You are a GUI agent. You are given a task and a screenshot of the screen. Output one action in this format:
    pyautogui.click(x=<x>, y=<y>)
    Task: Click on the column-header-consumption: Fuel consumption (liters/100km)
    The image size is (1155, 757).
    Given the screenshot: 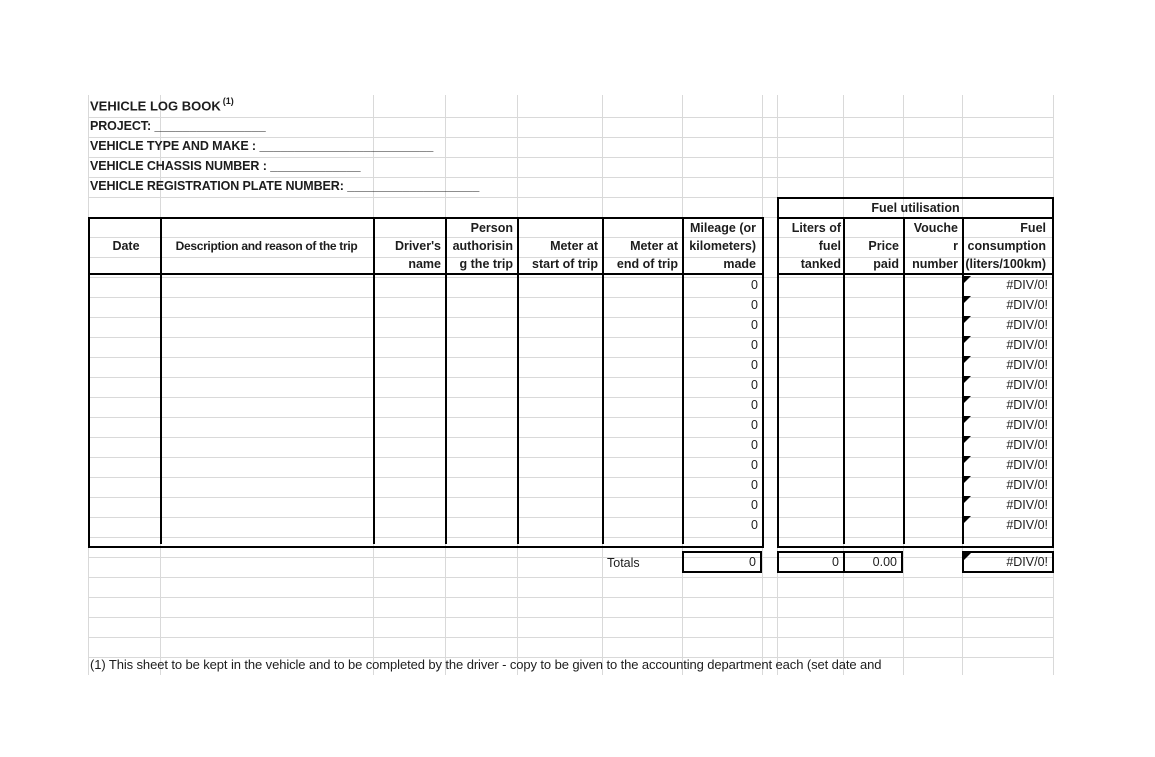 What is the action you would take?
    pyautogui.click(x=1005, y=246)
    